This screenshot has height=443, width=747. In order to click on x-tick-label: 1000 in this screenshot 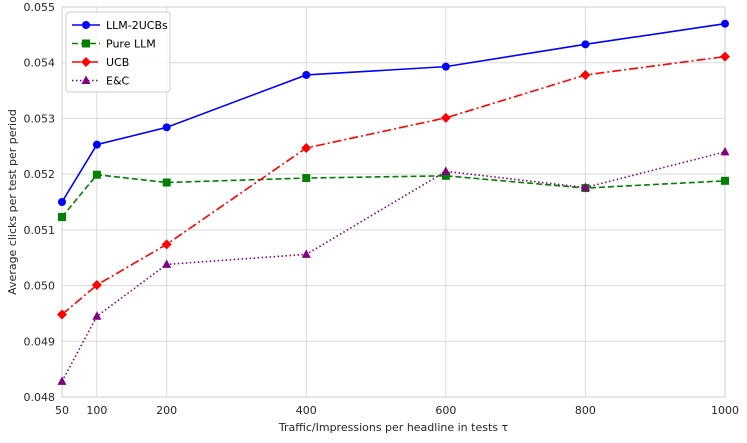, I will do `click(725, 410)`.